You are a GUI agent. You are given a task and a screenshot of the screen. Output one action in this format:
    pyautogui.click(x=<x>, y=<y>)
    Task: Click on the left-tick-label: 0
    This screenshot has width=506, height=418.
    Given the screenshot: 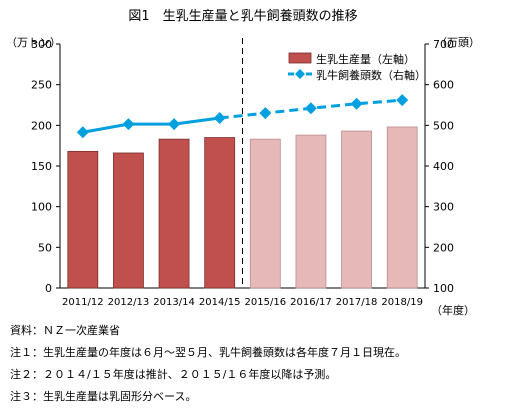 What is the action you would take?
    pyautogui.click(x=48, y=288)
    